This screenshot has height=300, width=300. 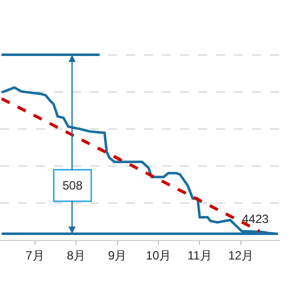 What do you see at coordinates (35, 255) in the screenshot?
I see `x-tick-label: 7月` at bounding box center [35, 255].